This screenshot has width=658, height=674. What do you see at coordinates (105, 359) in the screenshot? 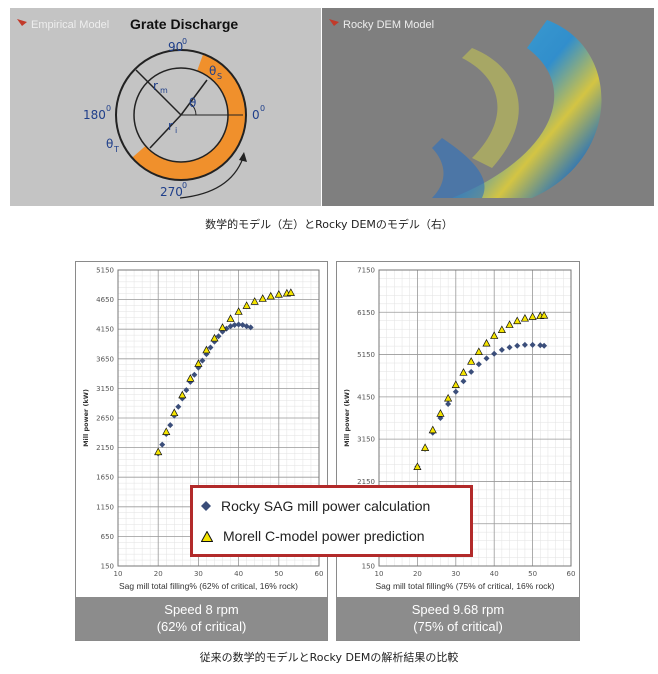
I see `y-tick-label: 3650` at bounding box center [105, 359].